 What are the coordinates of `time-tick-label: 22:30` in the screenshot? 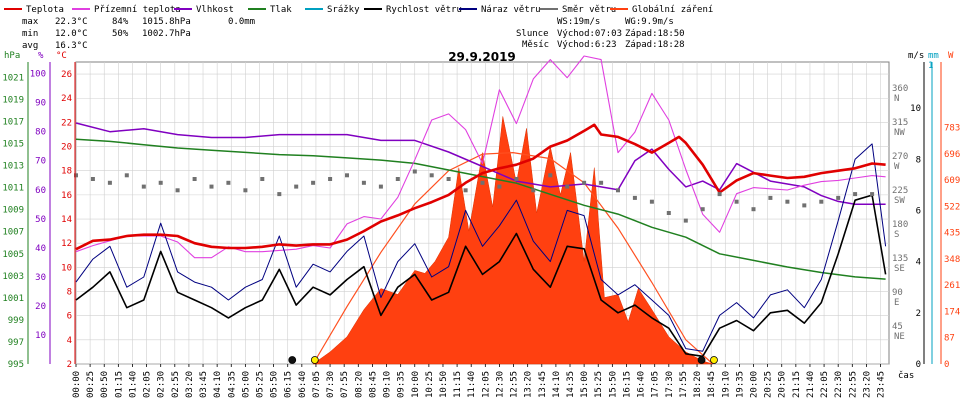 It's located at (839, 384).